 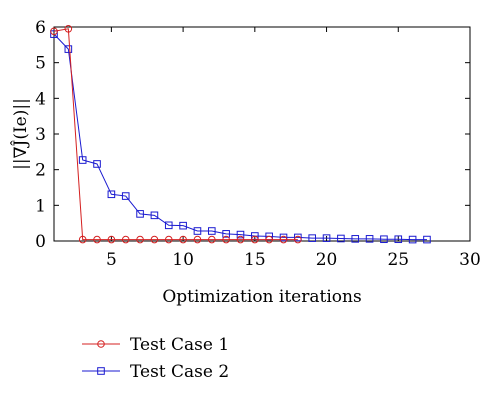 I want to click on y-tick-label: 0, so click(x=40, y=242).